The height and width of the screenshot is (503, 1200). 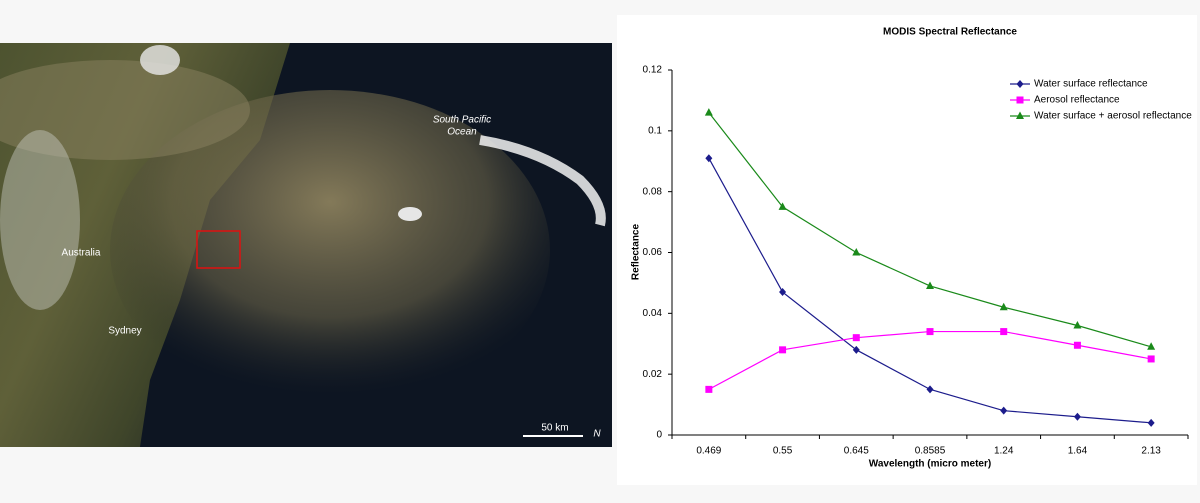 What do you see at coordinates (124, 331) in the screenshot?
I see `map-label: Sydney` at bounding box center [124, 331].